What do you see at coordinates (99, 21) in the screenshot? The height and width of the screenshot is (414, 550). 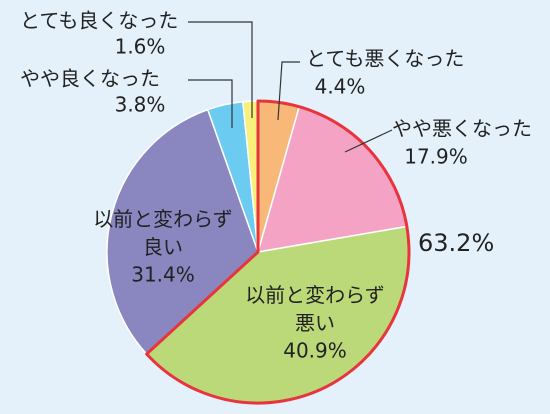 I see `category-label: とても良くなった` at bounding box center [99, 21].